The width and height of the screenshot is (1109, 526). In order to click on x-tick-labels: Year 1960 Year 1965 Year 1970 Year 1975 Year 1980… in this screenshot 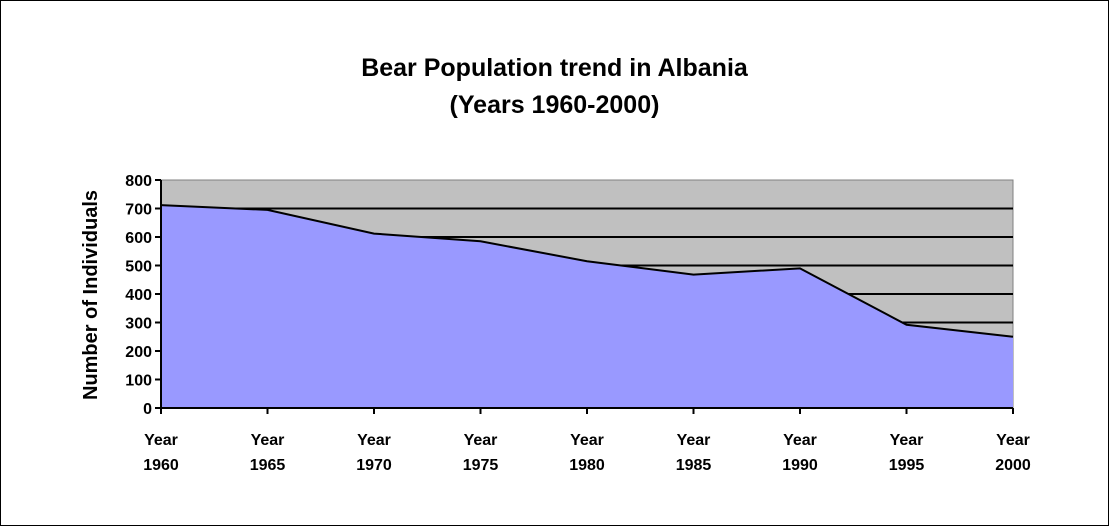, I will do `click(587, 453)`.